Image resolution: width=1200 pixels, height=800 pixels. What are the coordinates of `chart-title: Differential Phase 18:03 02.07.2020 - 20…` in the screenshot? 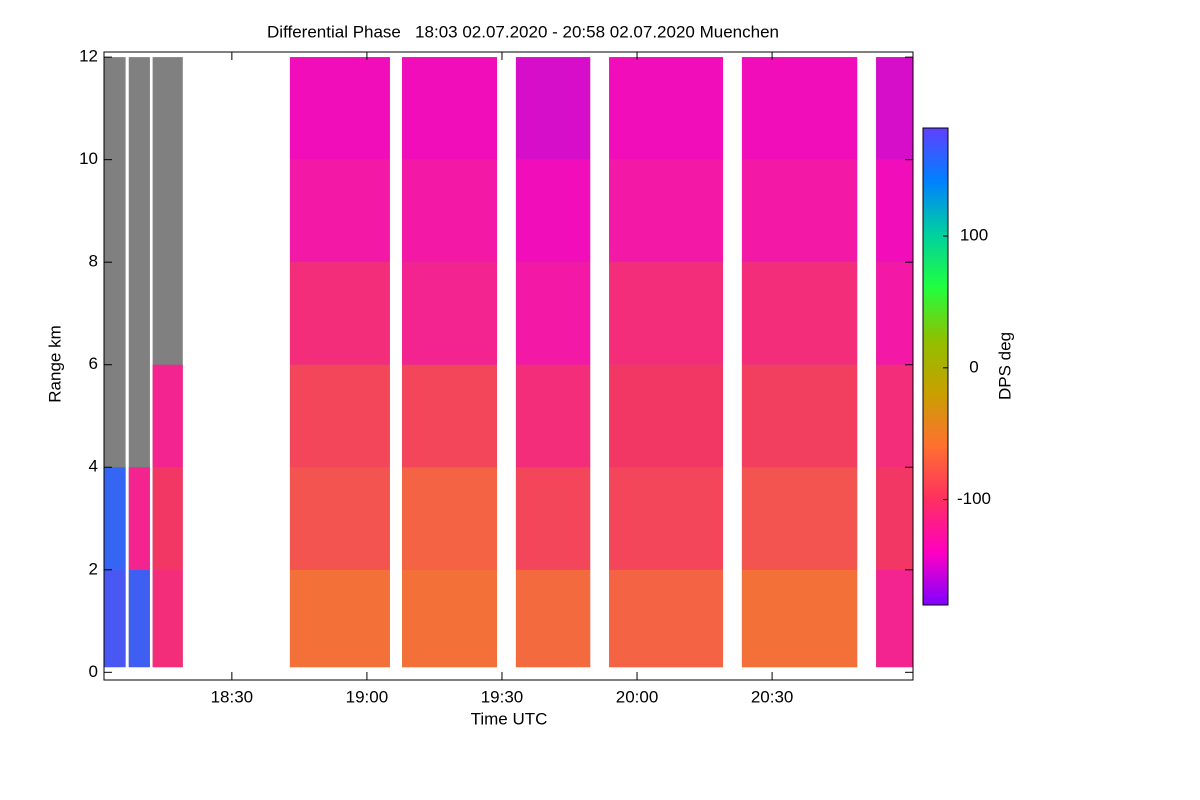 It's located at (523, 31).